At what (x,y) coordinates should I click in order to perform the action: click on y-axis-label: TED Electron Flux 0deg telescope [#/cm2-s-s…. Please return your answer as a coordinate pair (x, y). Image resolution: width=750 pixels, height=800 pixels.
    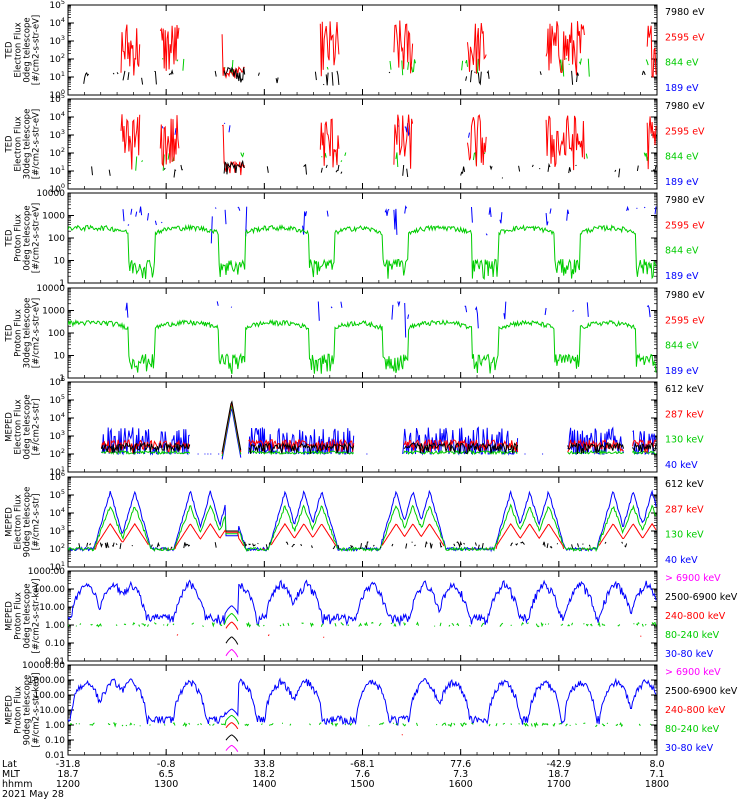
    Looking at the image, I should click on (23, 50).